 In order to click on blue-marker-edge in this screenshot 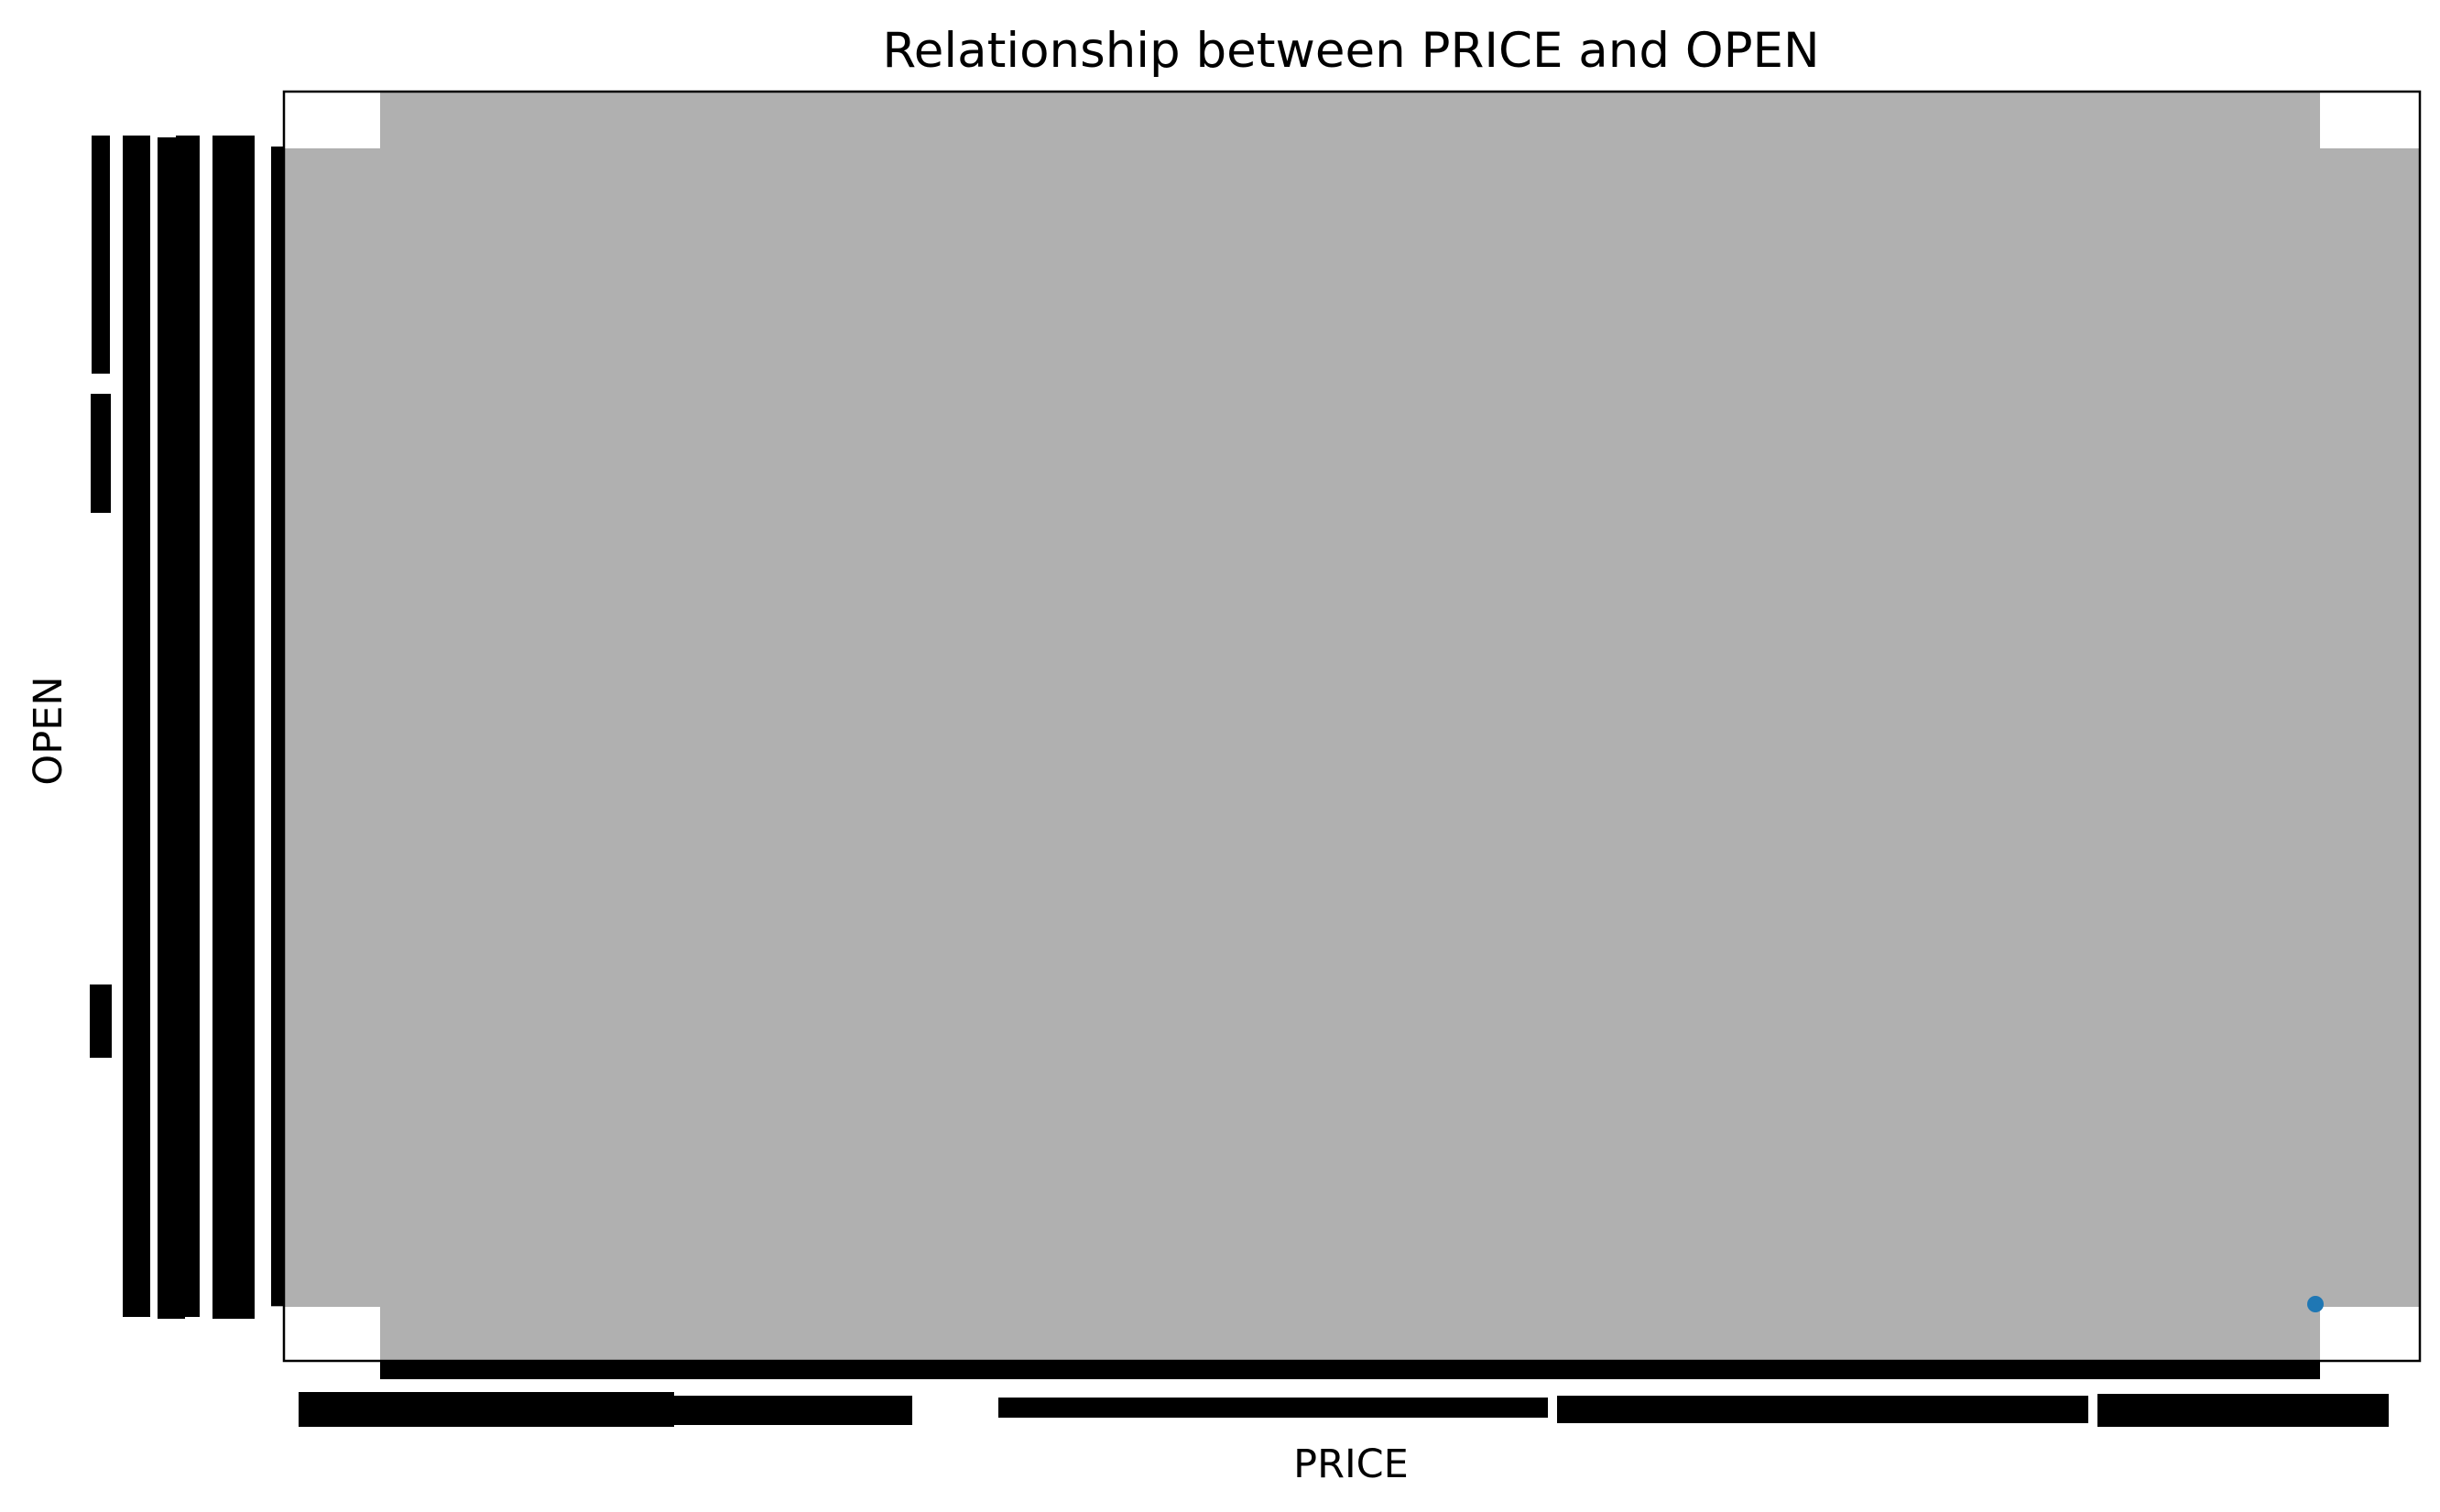, I will do `click(2315, 1304)`.